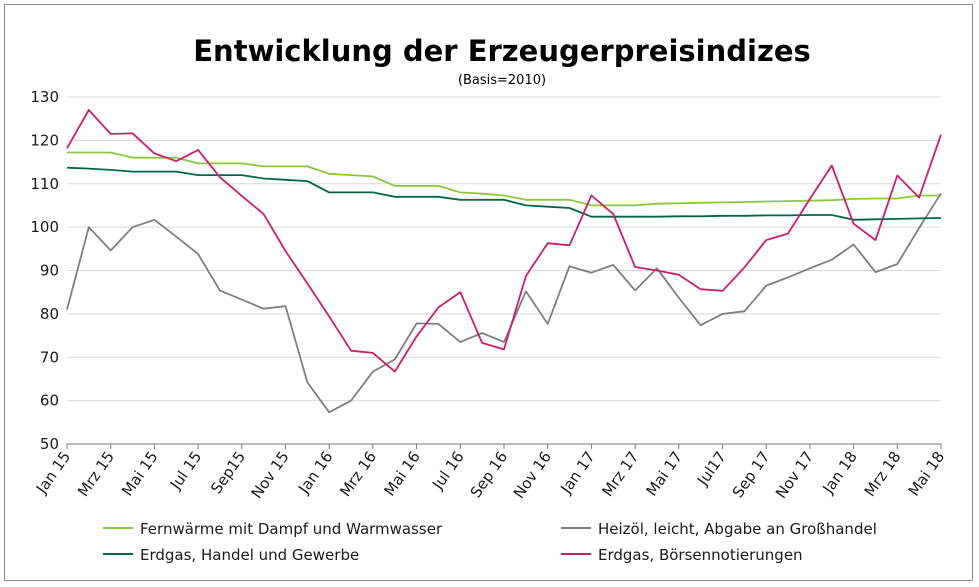 The width and height of the screenshot is (979, 587). What do you see at coordinates (49, 401) in the screenshot?
I see `y-tick-label-60: 60` at bounding box center [49, 401].